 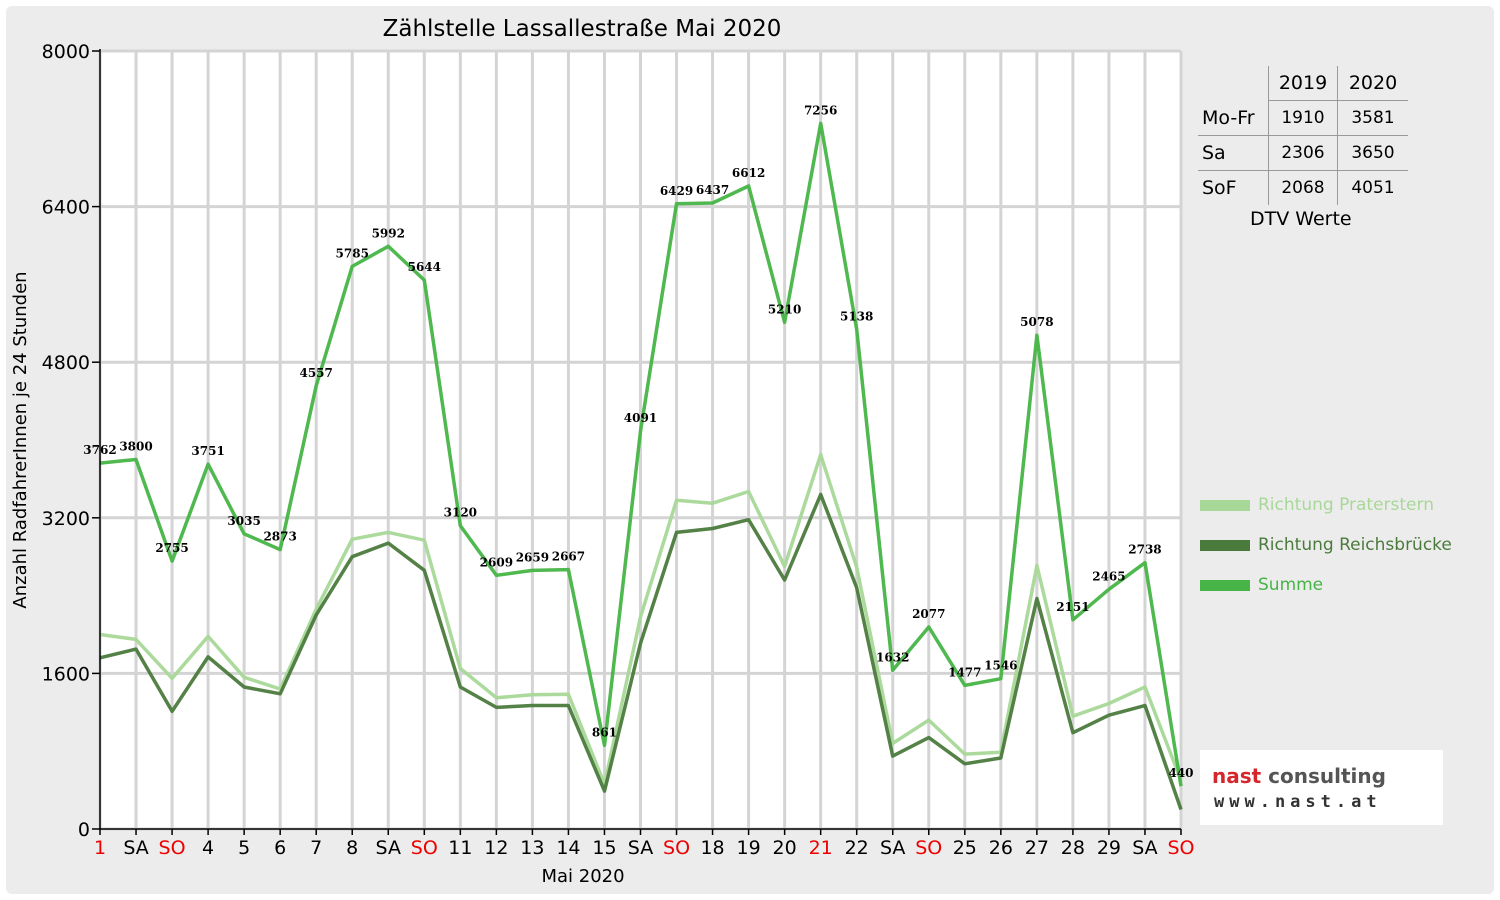 I want to click on x-tick-label: 14, so click(x=568, y=848).